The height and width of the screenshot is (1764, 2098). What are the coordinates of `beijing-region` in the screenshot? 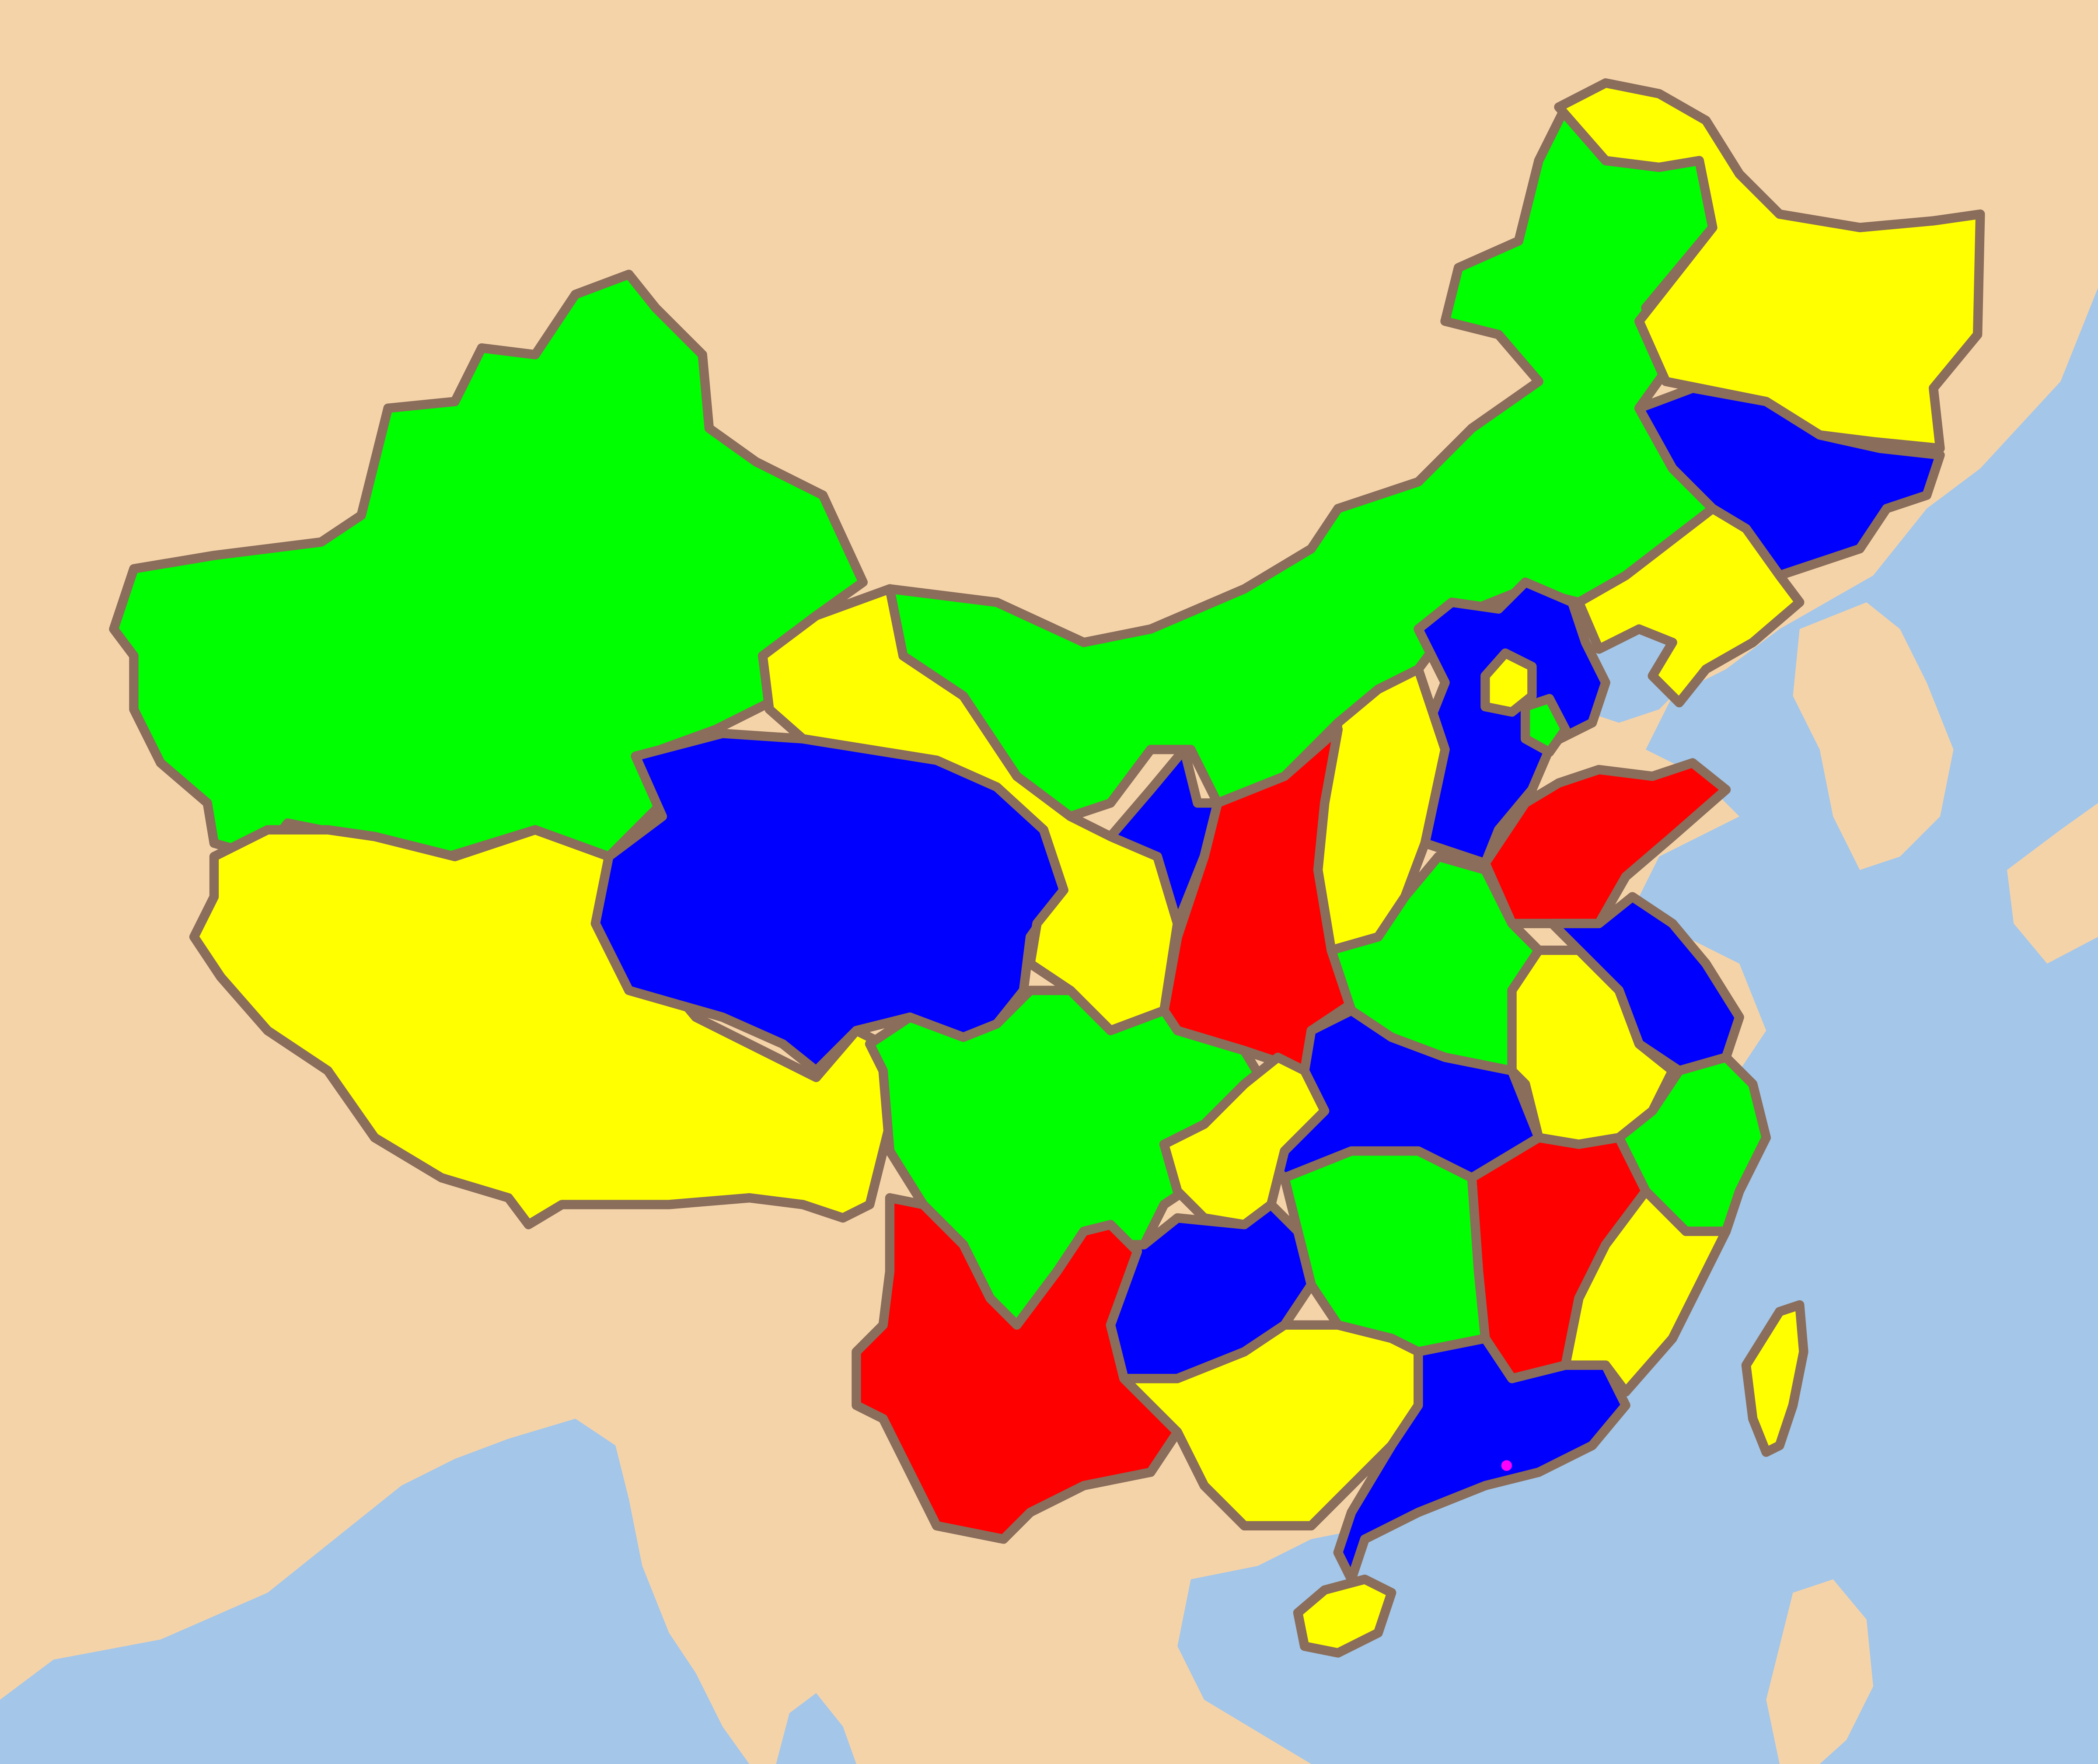 It's located at (1509, 683).